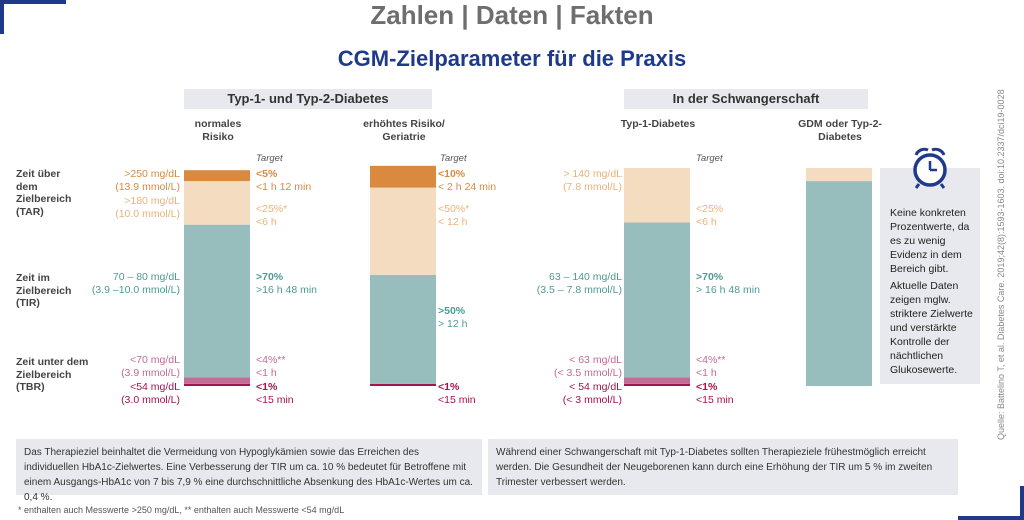 Image resolution: width=1024 pixels, height=520 pixels. What do you see at coordinates (991, 503) in the screenshot?
I see `corner-decoration-bottom-right` at bounding box center [991, 503].